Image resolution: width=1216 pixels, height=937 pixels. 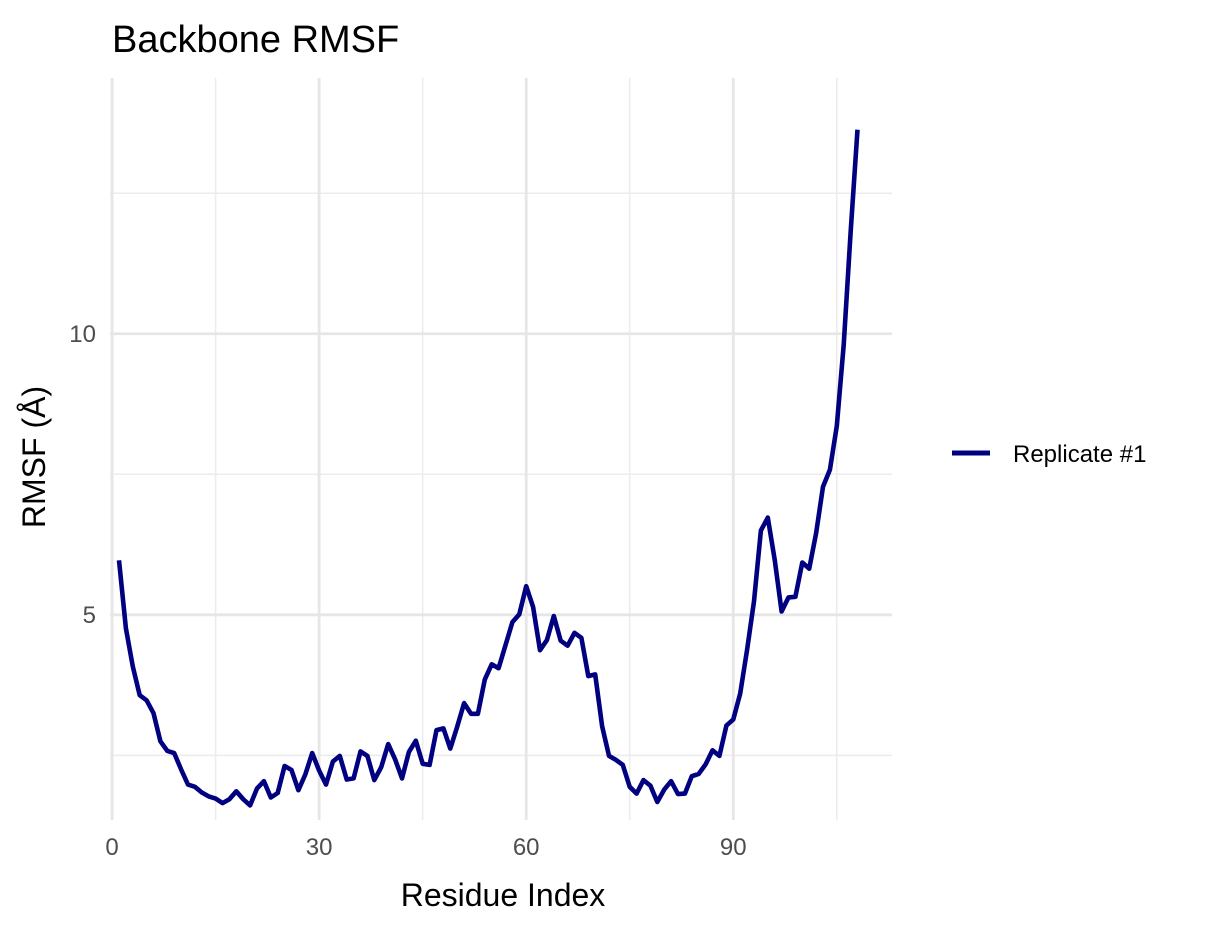 What do you see at coordinates (503, 895) in the screenshot?
I see `x-axis-title: Residue Index` at bounding box center [503, 895].